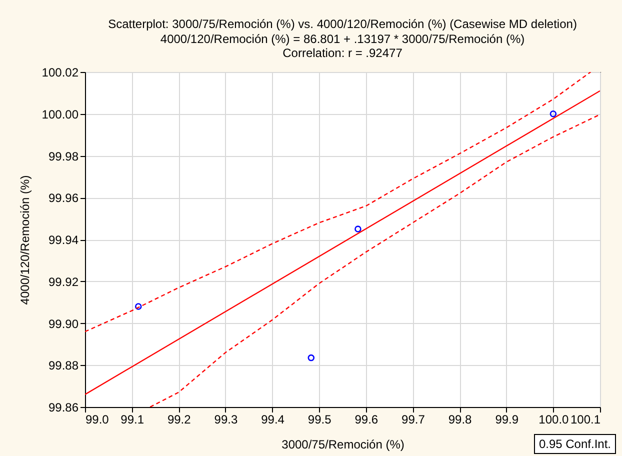 The width and height of the screenshot is (622, 456). Describe the element at coordinates (575, 444) in the screenshot. I see `text: 0.95 Conf.Int.` at that location.